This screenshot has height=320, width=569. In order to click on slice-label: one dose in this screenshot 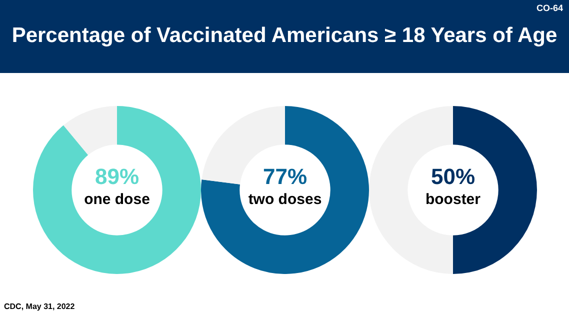, I will do `click(117, 200)`.